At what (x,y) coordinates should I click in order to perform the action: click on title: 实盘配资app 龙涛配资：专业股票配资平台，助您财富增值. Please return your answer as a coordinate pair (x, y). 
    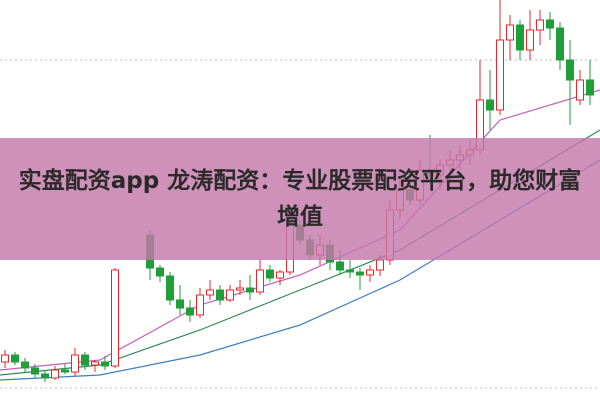
    Looking at the image, I should click on (300, 199).